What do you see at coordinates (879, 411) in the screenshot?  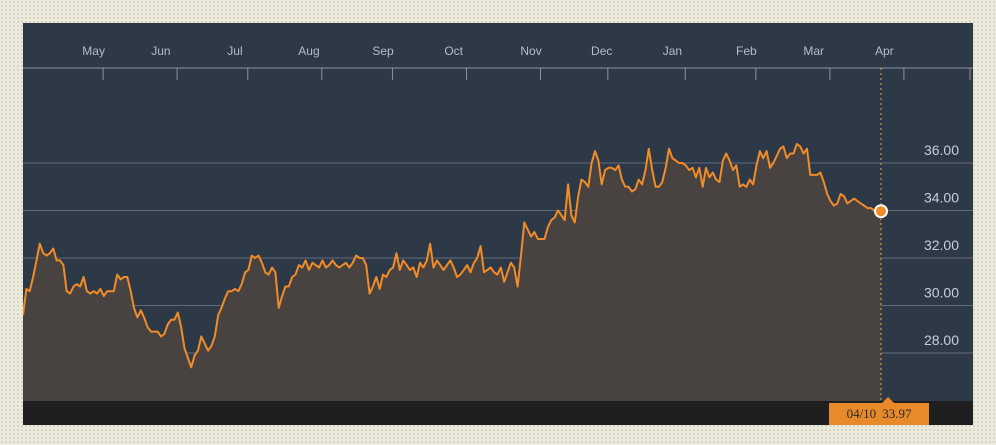 I see `last-price-tag: 04/10 33.97` at bounding box center [879, 411].